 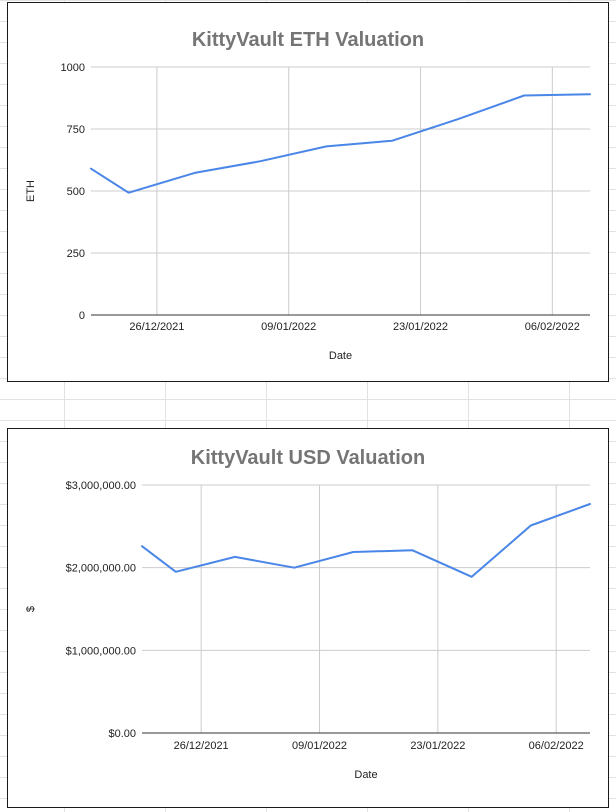 What do you see at coordinates (31, 191) in the screenshot?
I see `eth-y-axis-label: ETH` at bounding box center [31, 191].